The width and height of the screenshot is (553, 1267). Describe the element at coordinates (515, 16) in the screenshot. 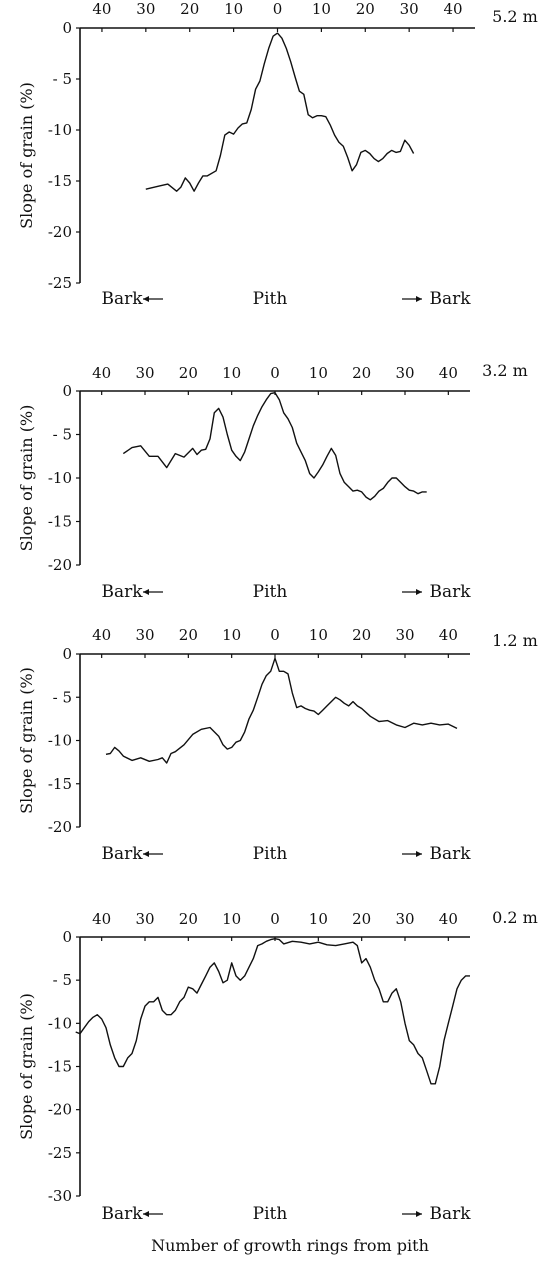

I see `height-label: 5.2 m` at that location.